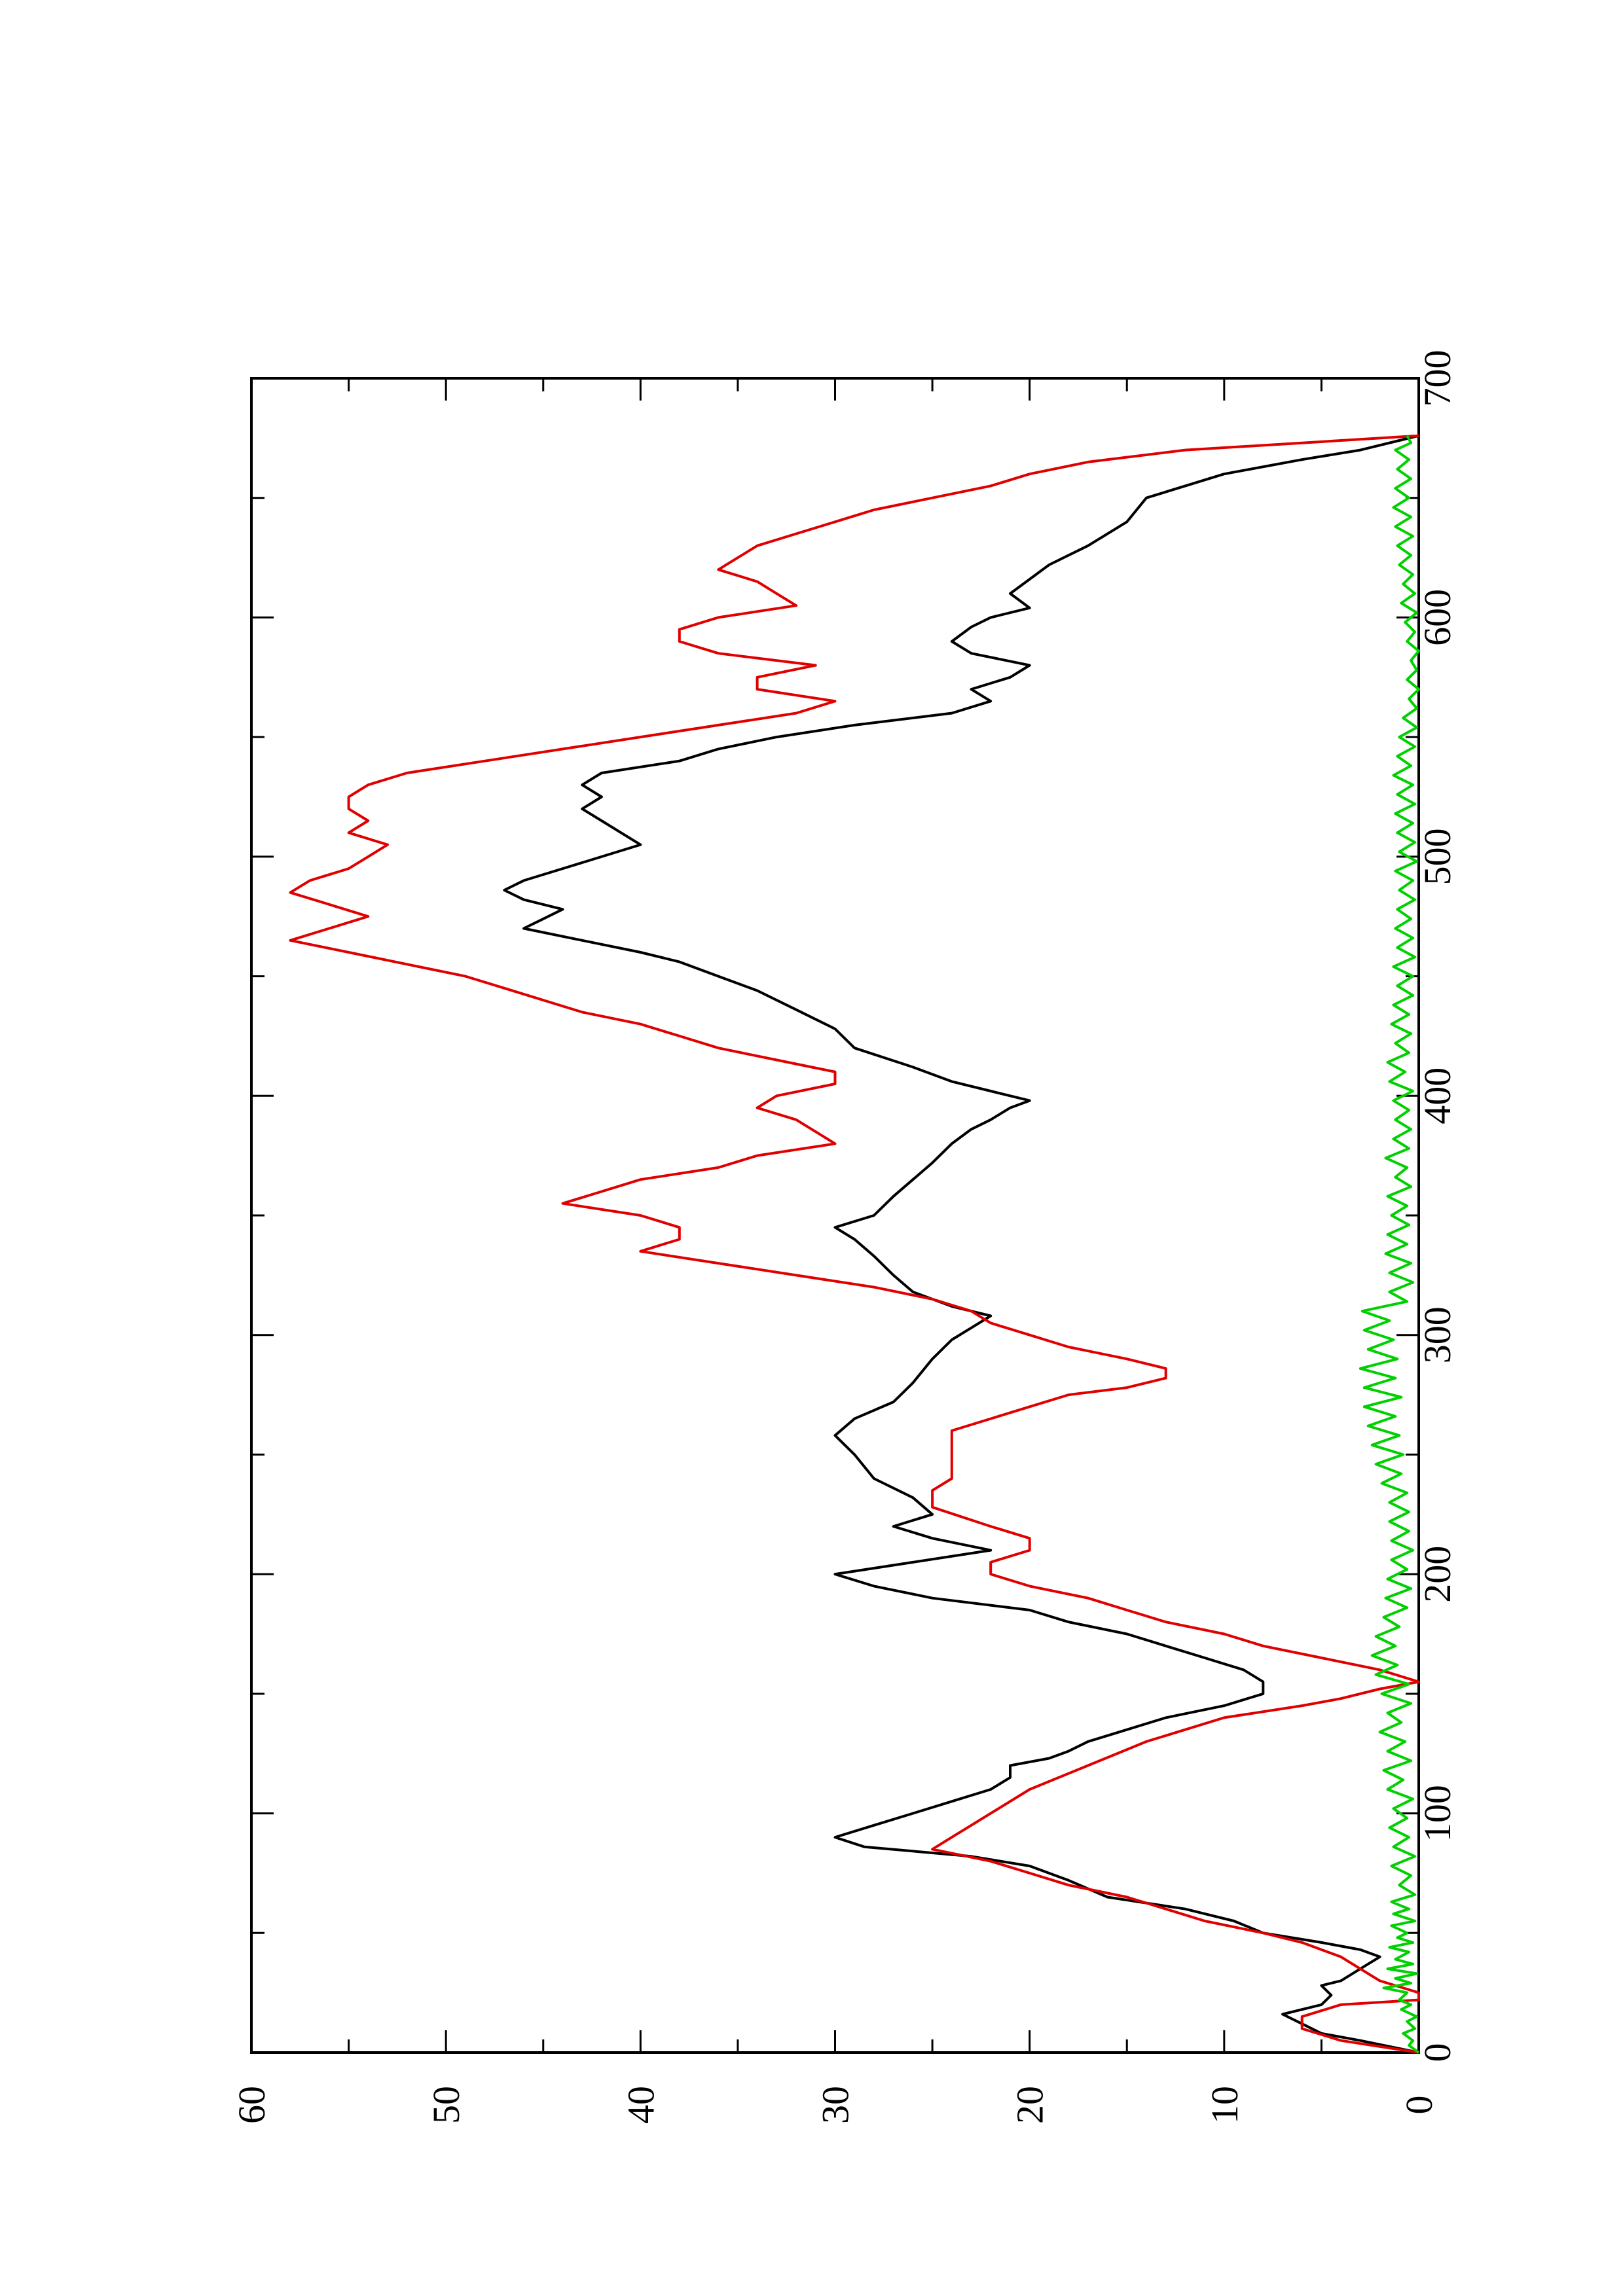  Describe the element at coordinates (446, 2105) in the screenshot. I see `y-tick-label: 50` at that location.